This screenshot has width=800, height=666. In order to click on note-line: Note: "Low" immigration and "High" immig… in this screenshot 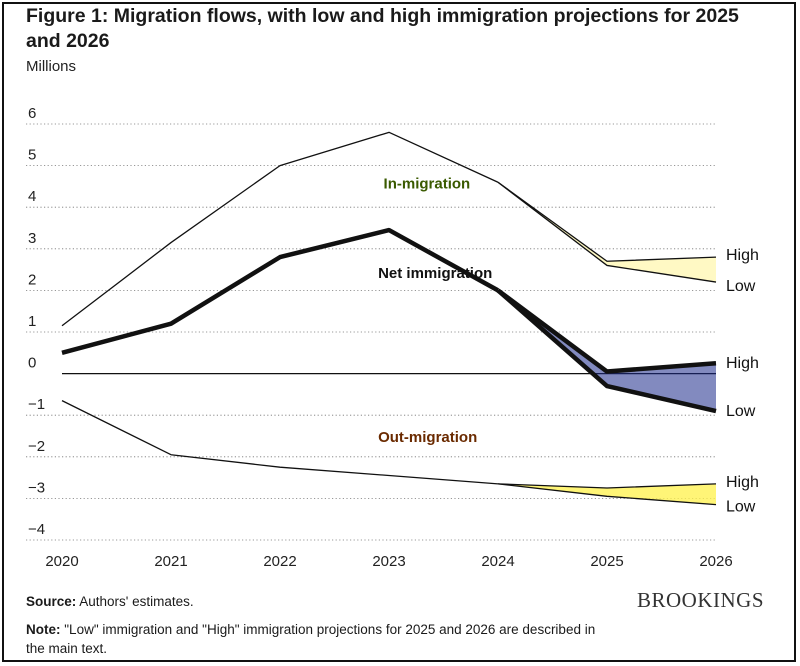, I will do `click(311, 639)`.